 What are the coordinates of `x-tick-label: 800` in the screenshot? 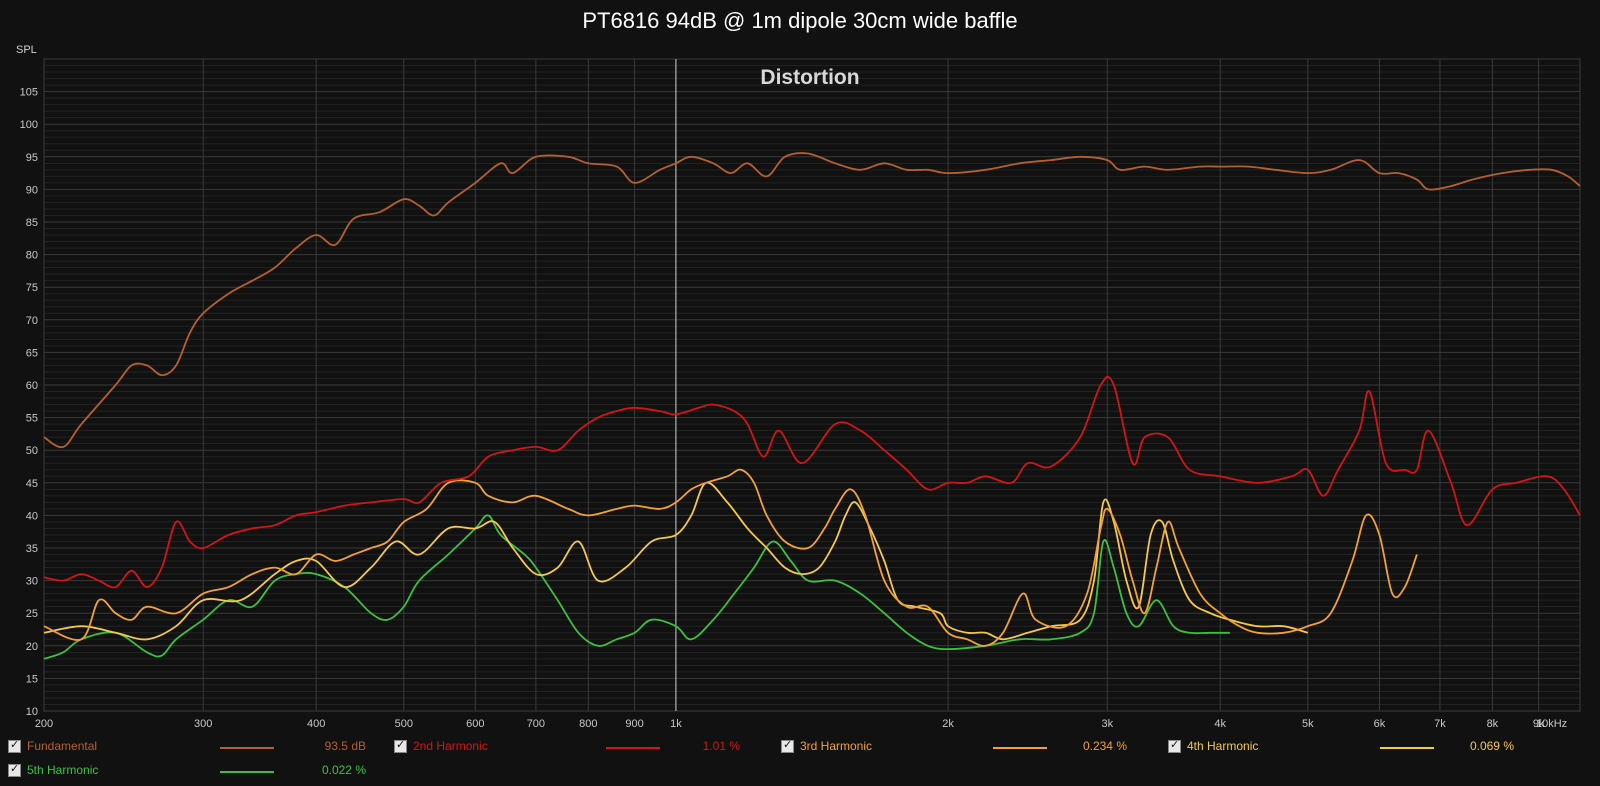 It's located at (588, 724).